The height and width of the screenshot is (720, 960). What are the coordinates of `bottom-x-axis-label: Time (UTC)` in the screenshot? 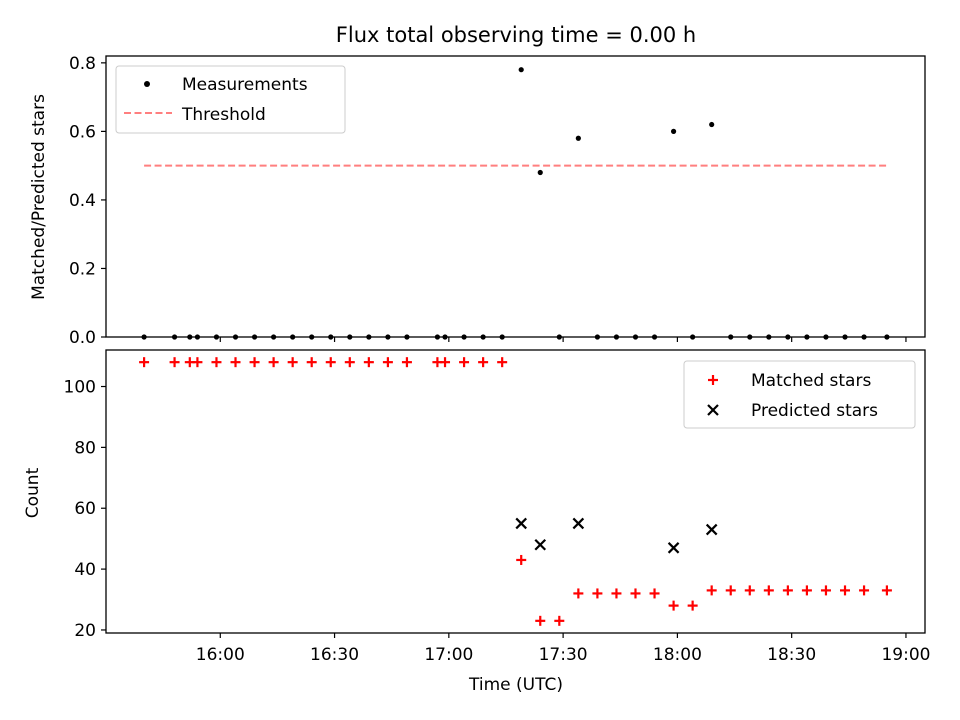 It's located at (515, 685).